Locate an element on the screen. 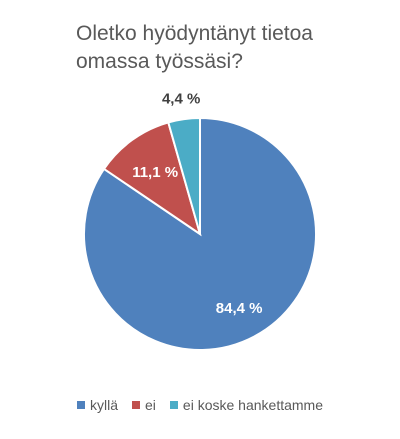 The width and height of the screenshot is (400, 439). legend-item-ei: ei is located at coordinates (144, 405).